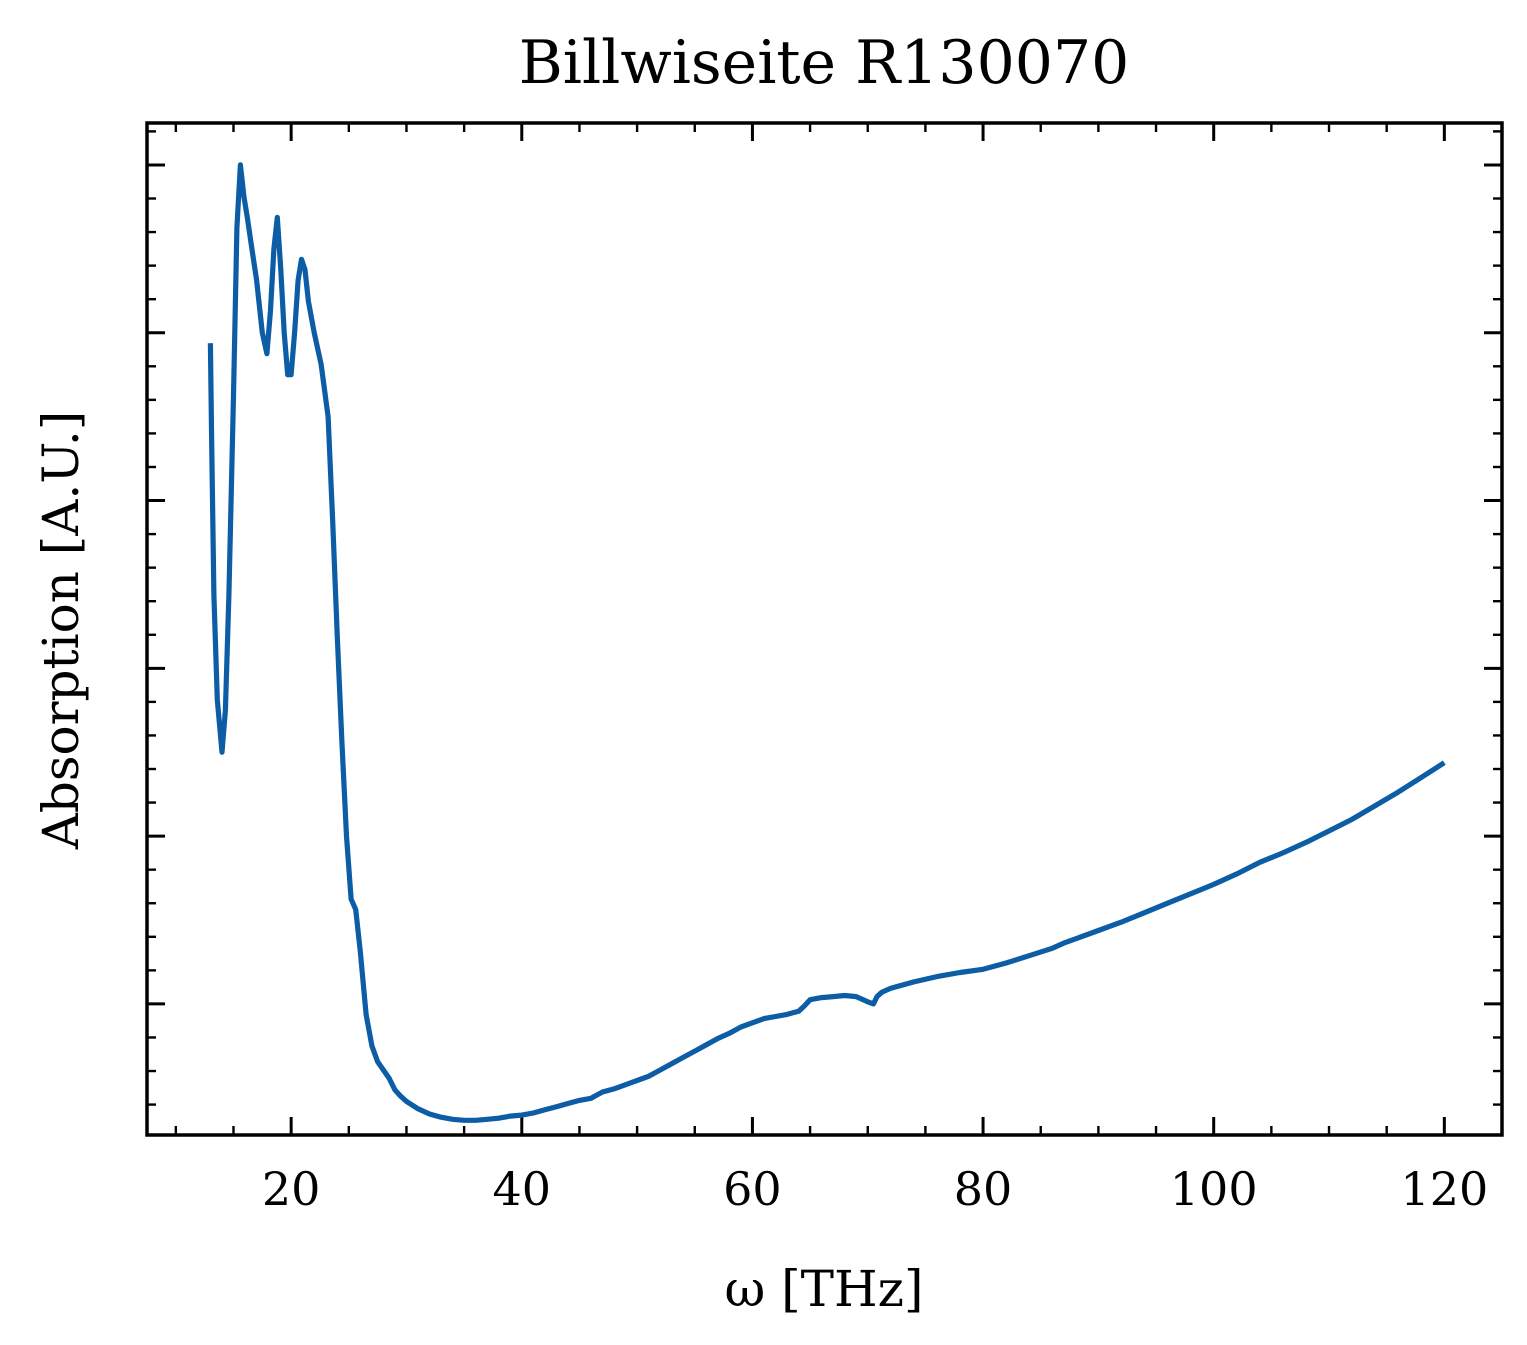  Describe the element at coordinates (824, 1289) in the screenshot. I see `x-axis-label: ω [THz]` at that location.